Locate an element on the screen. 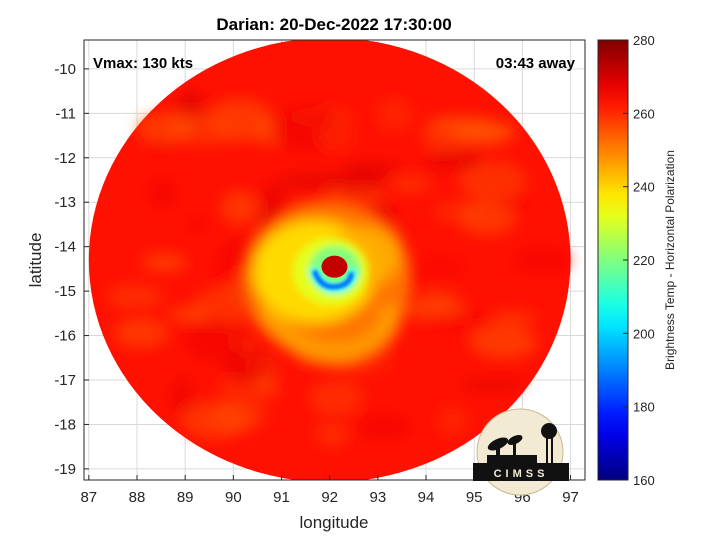 This screenshot has width=720, height=545. logo-band is located at coordinates (521, 472).